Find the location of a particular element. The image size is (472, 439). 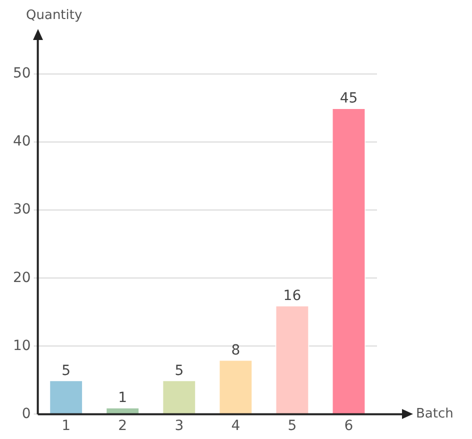

x-axis-title: Batch is located at coordinates (435, 414).